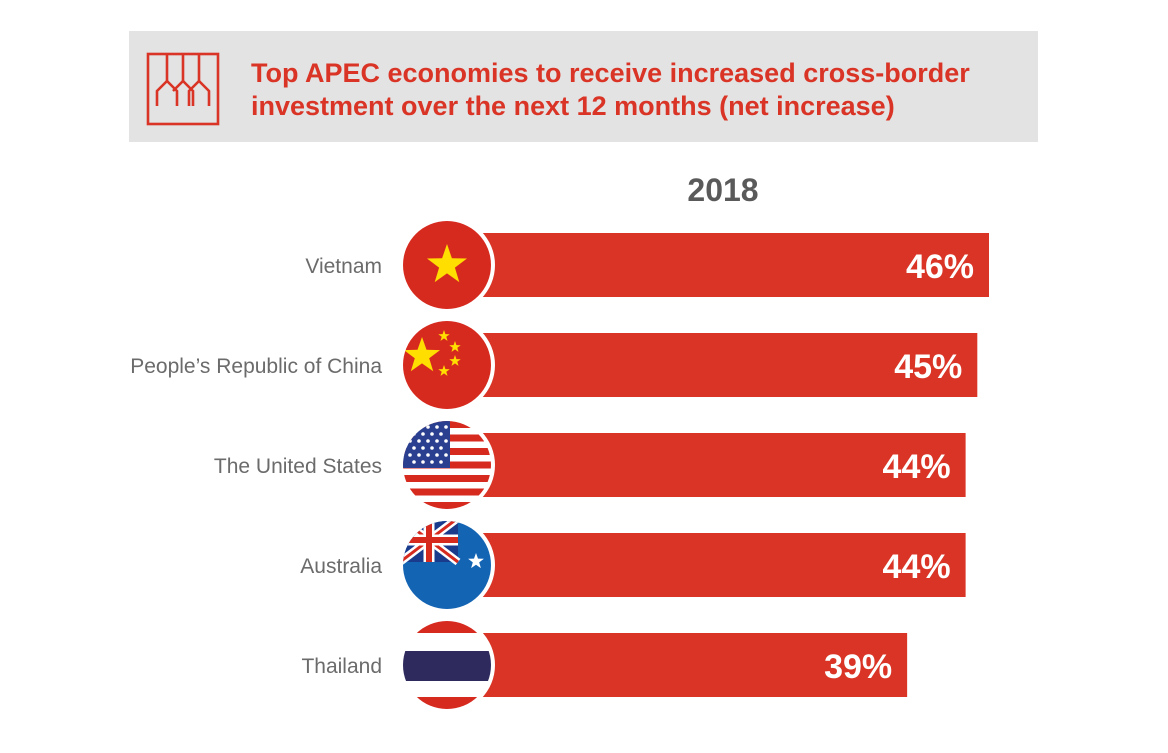  Describe the element at coordinates (447, 265) in the screenshot. I see `vietnam-flag-icon` at that location.